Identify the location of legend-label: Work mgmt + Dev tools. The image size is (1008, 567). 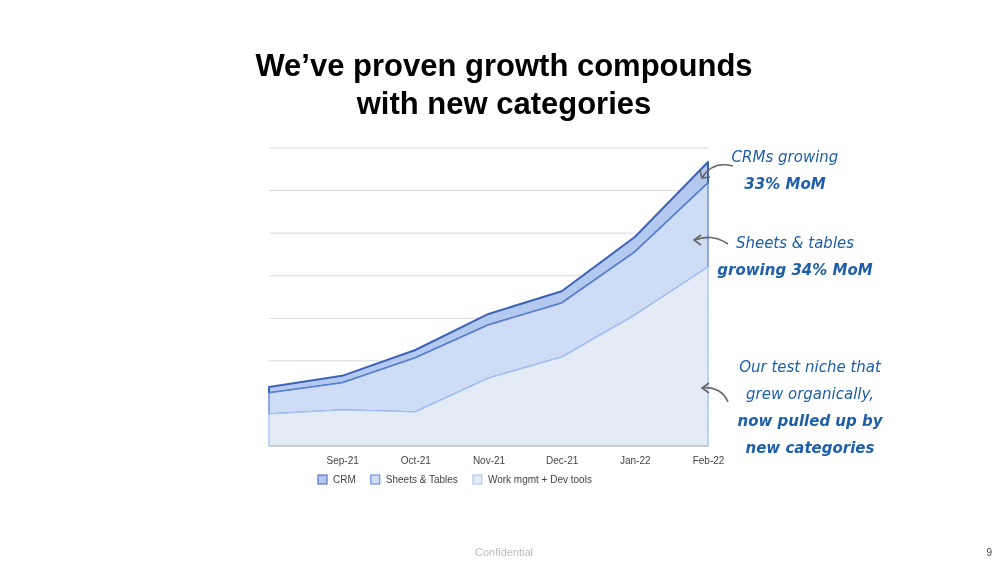
(539, 479).